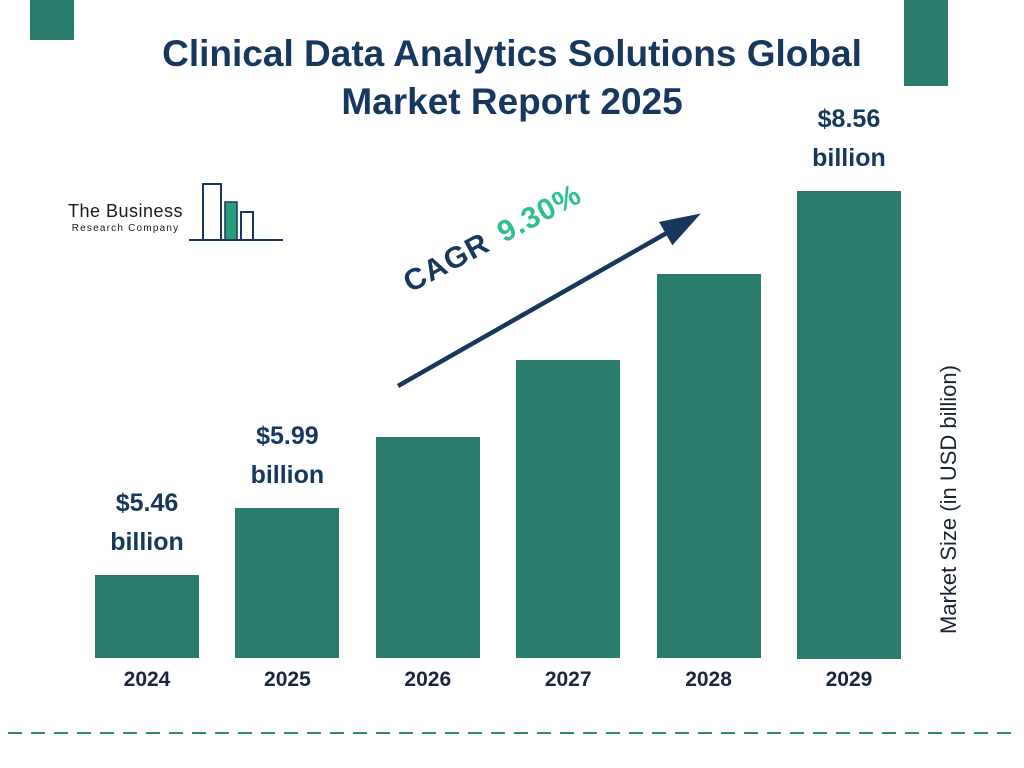 This screenshot has height=768, width=1024. What do you see at coordinates (126, 211) in the screenshot?
I see `company-name: The Business` at bounding box center [126, 211].